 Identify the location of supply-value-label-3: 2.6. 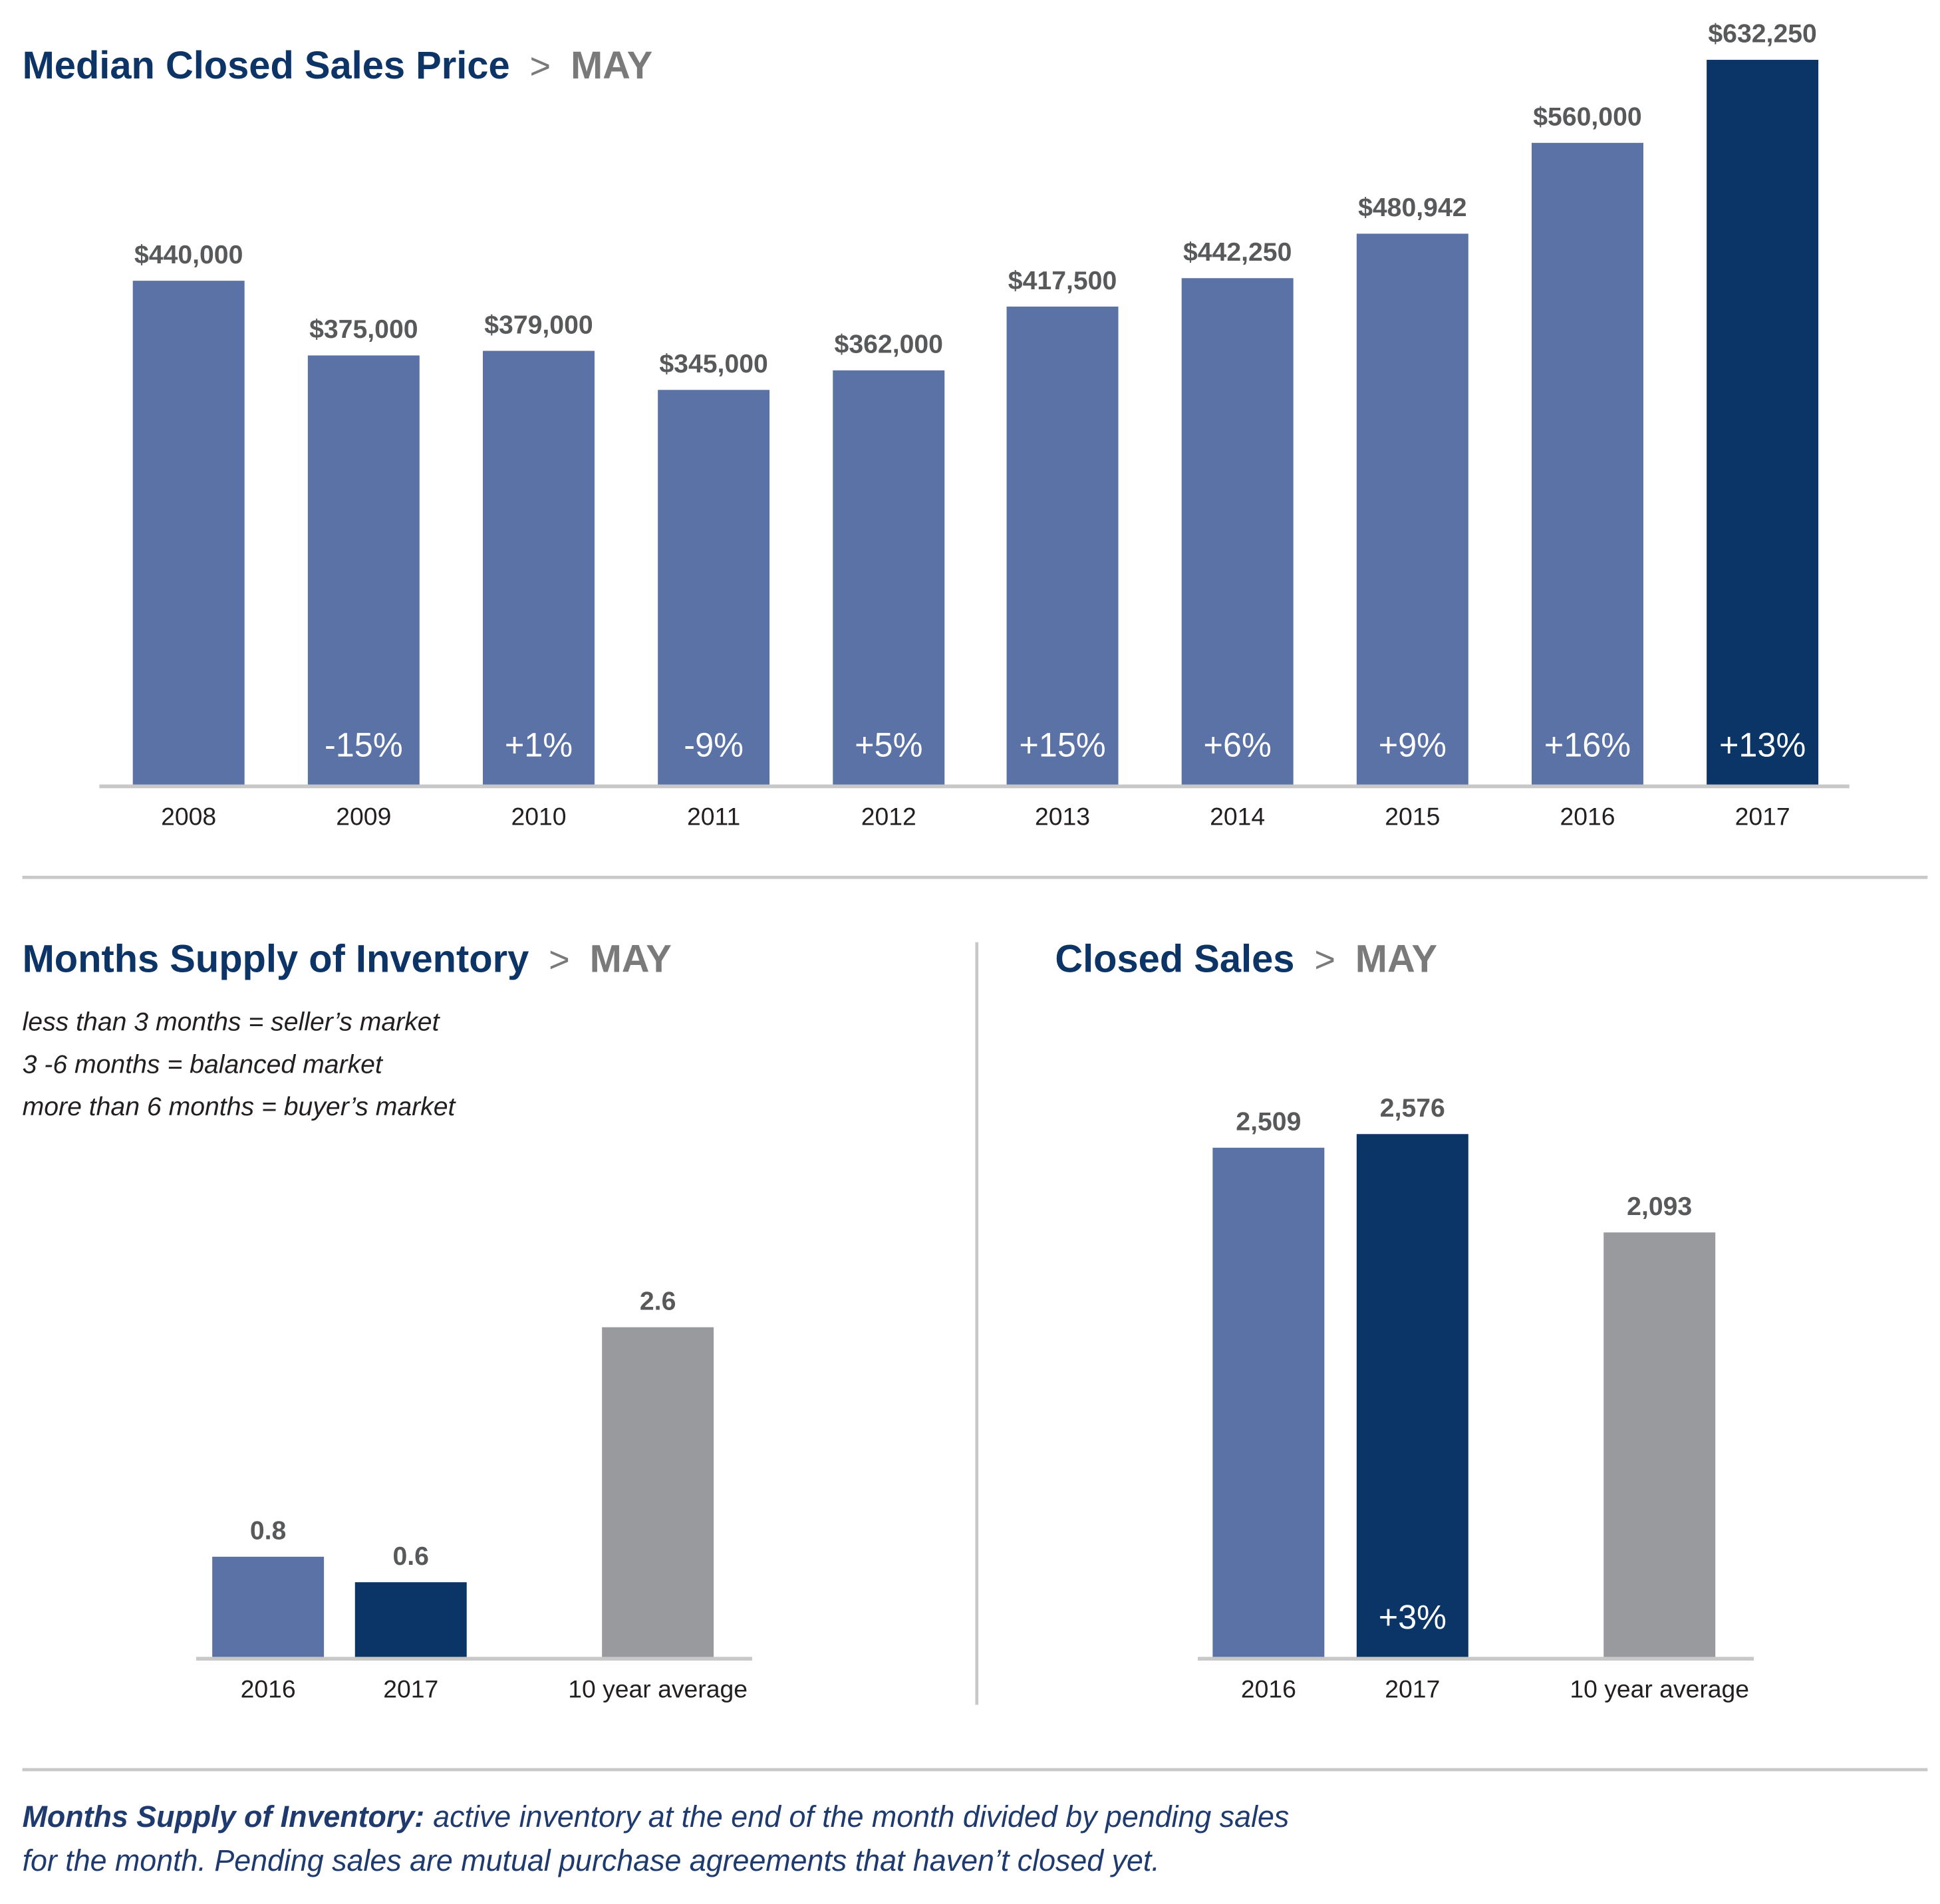
(658, 1300).